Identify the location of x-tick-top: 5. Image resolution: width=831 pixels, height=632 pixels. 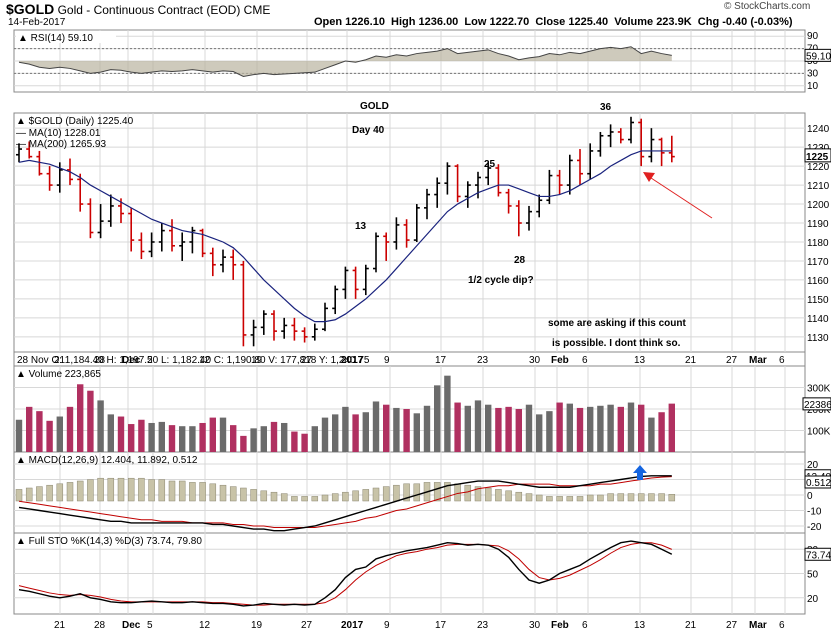
(150, 360).